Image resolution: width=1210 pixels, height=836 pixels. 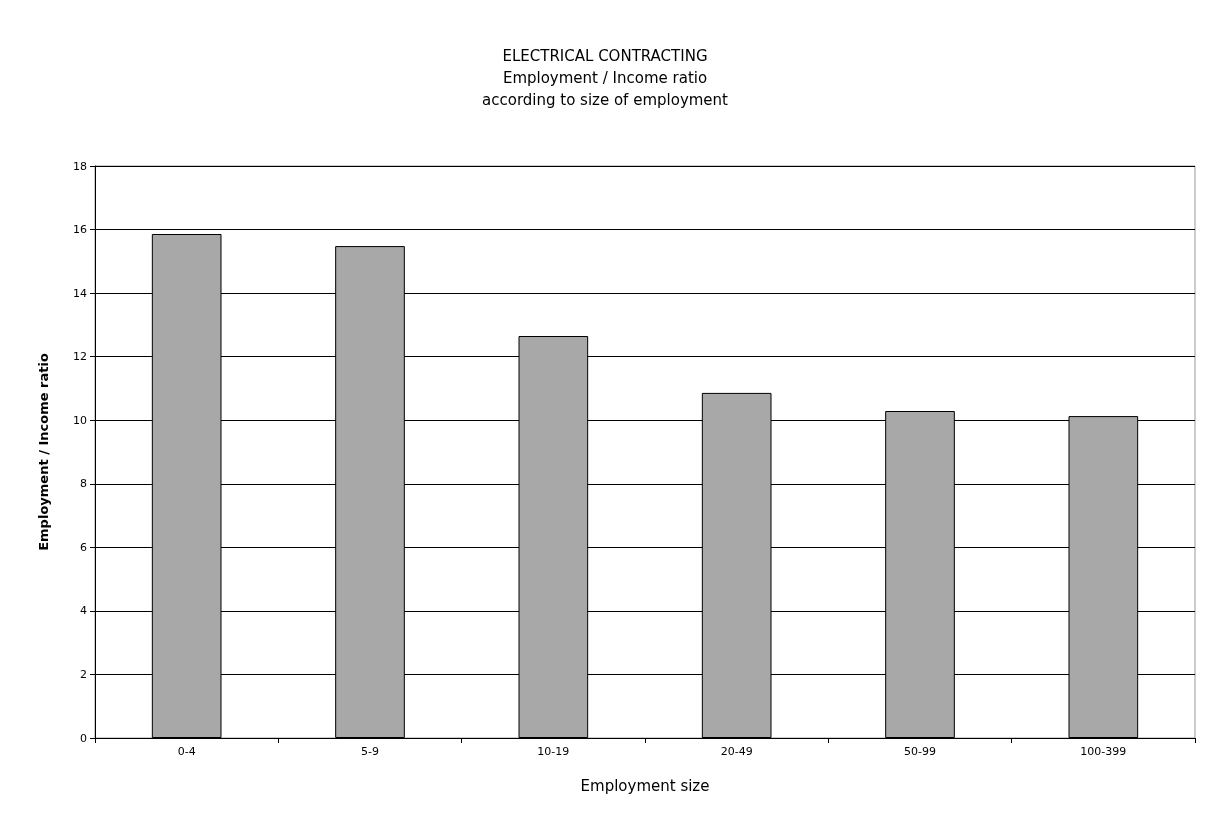 What do you see at coordinates (920, 751) in the screenshot?
I see `x-tick-label: 50-99` at bounding box center [920, 751].